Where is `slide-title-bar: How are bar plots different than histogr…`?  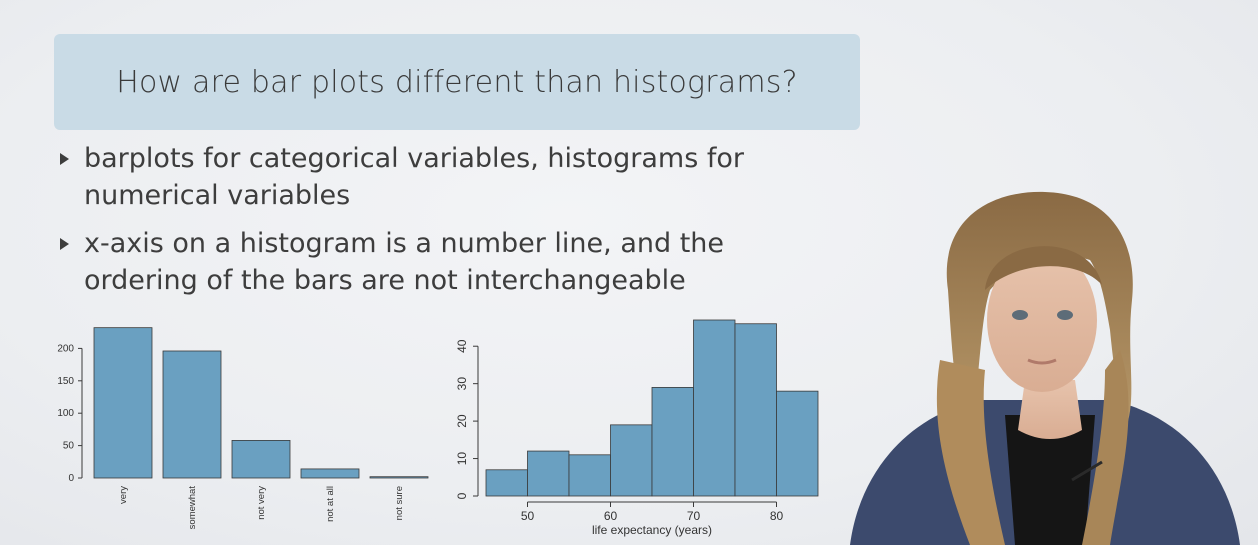
slide-title-bar: How are bar plots different than histogr… is located at coordinates (457, 82).